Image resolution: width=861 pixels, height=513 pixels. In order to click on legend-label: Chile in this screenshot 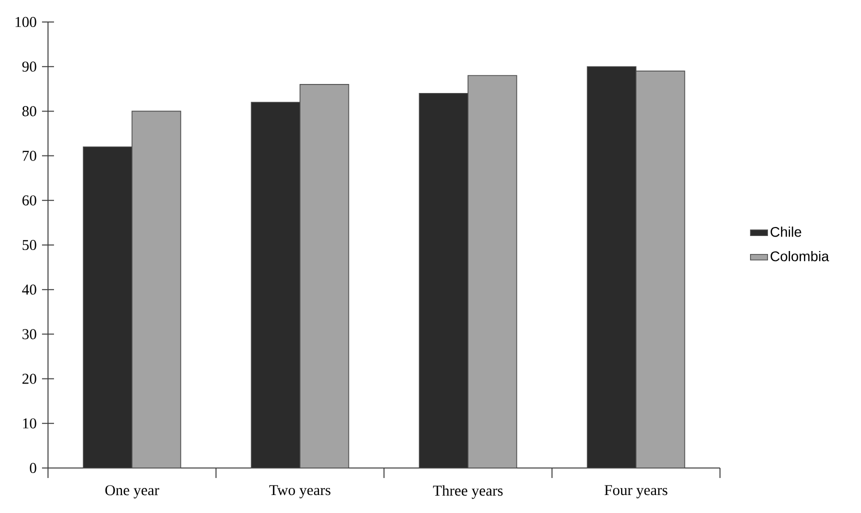, I will do `click(786, 231)`.